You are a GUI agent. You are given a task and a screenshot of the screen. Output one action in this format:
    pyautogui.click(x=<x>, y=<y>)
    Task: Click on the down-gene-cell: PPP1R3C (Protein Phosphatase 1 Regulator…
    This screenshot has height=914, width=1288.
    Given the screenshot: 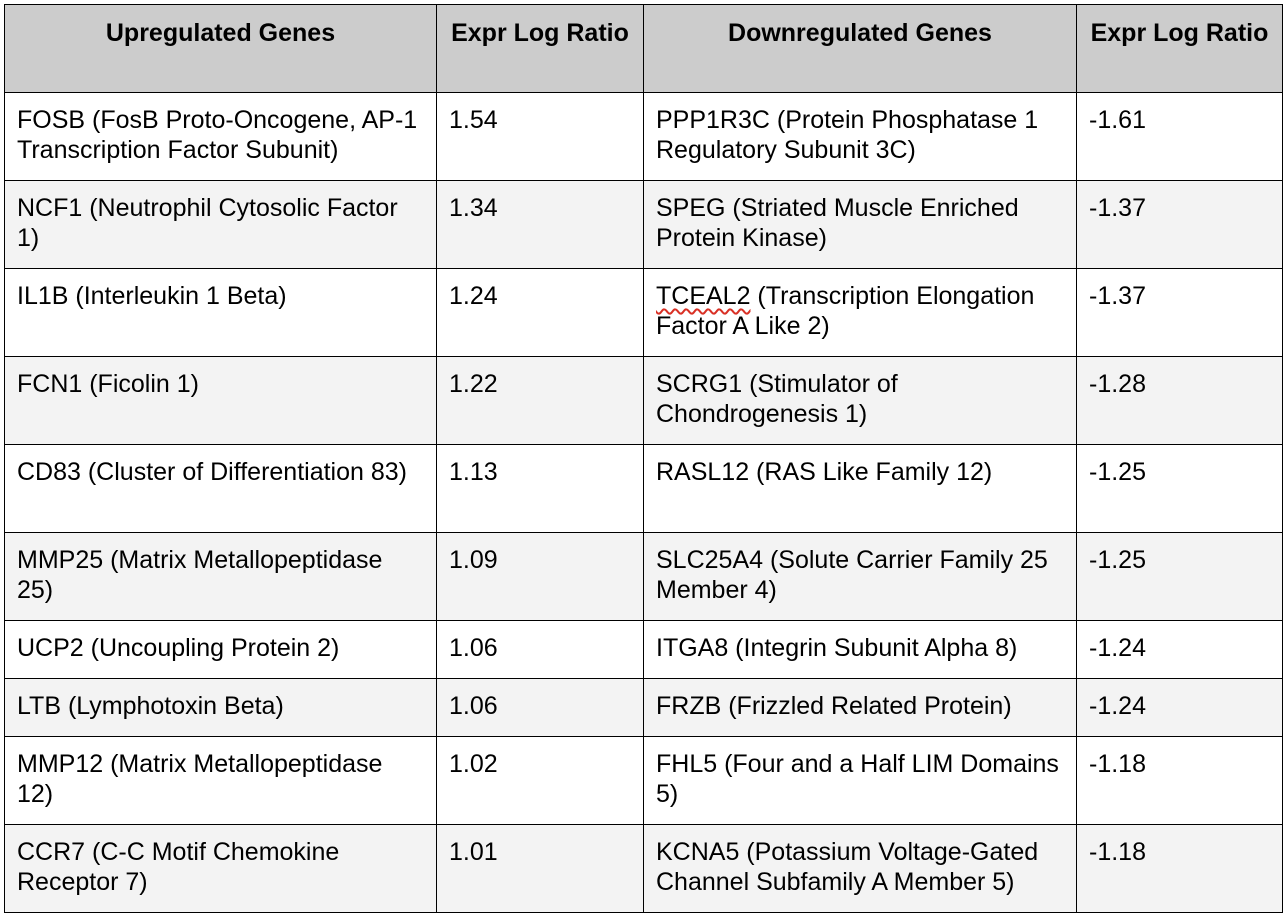 What is the action you would take?
    pyautogui.click(x=860, y=136)
    